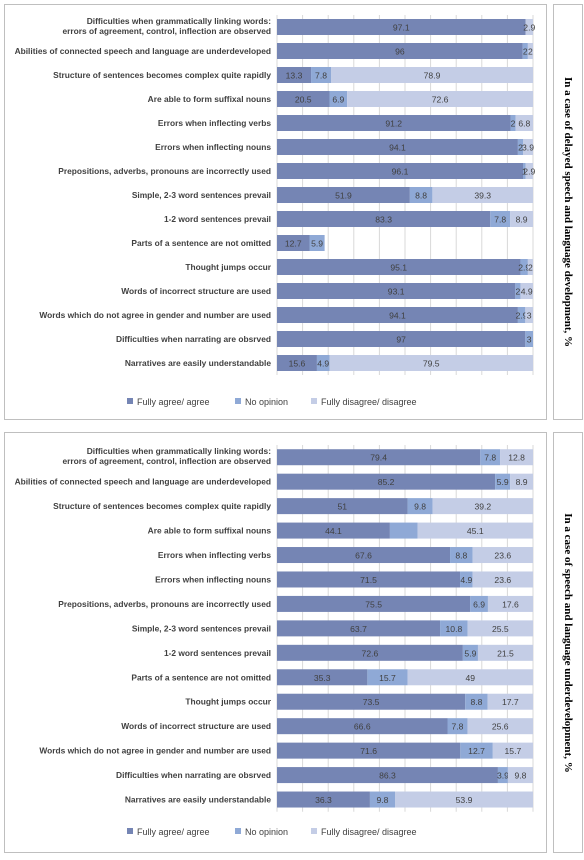 The height and width of the screenshot is (860, 584). I want to click on data-label: 12.7, so click(476, 751).